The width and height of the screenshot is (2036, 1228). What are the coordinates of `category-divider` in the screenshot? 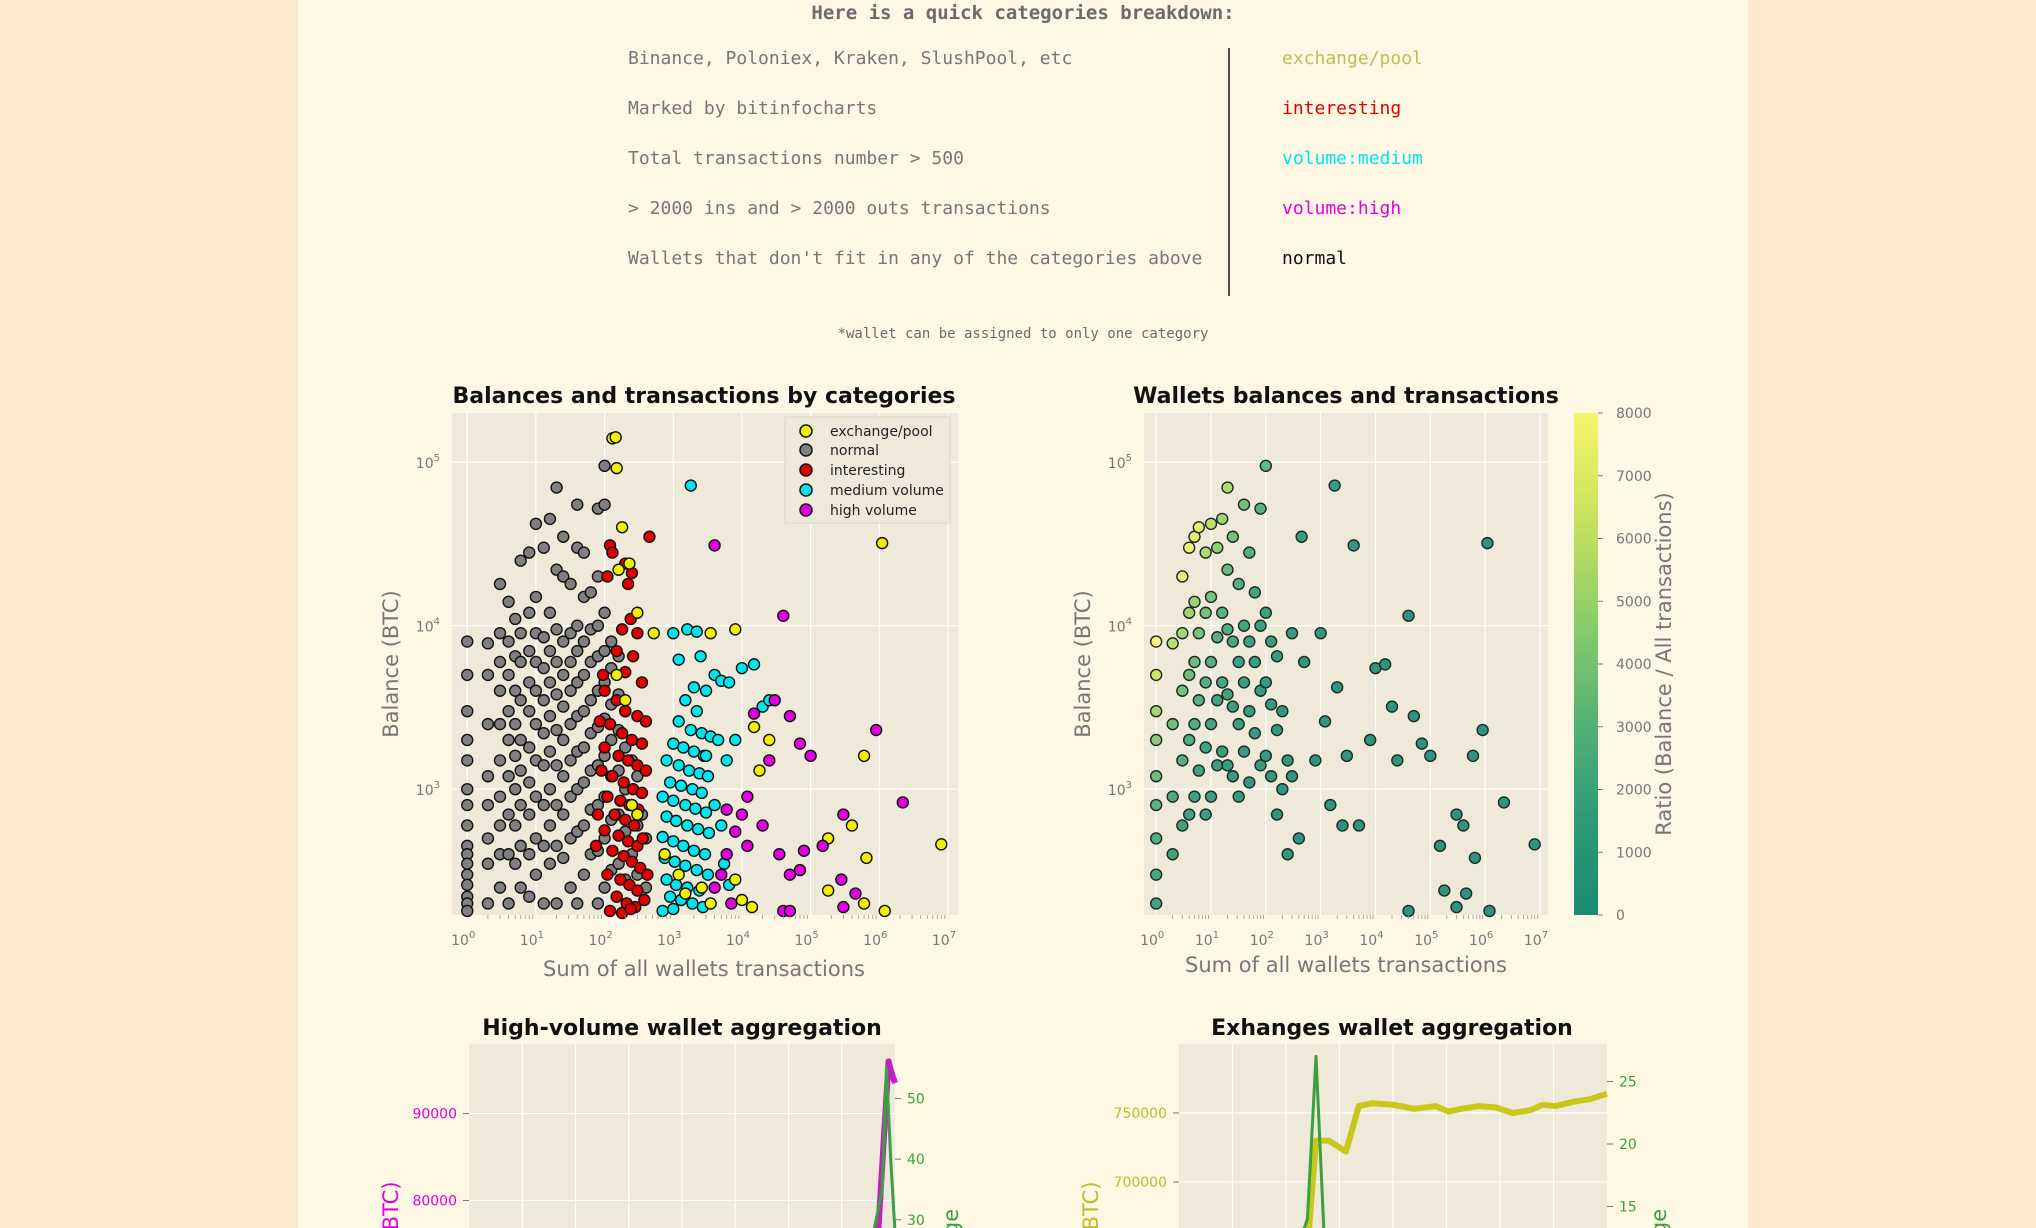 It's located at (1229, 172).